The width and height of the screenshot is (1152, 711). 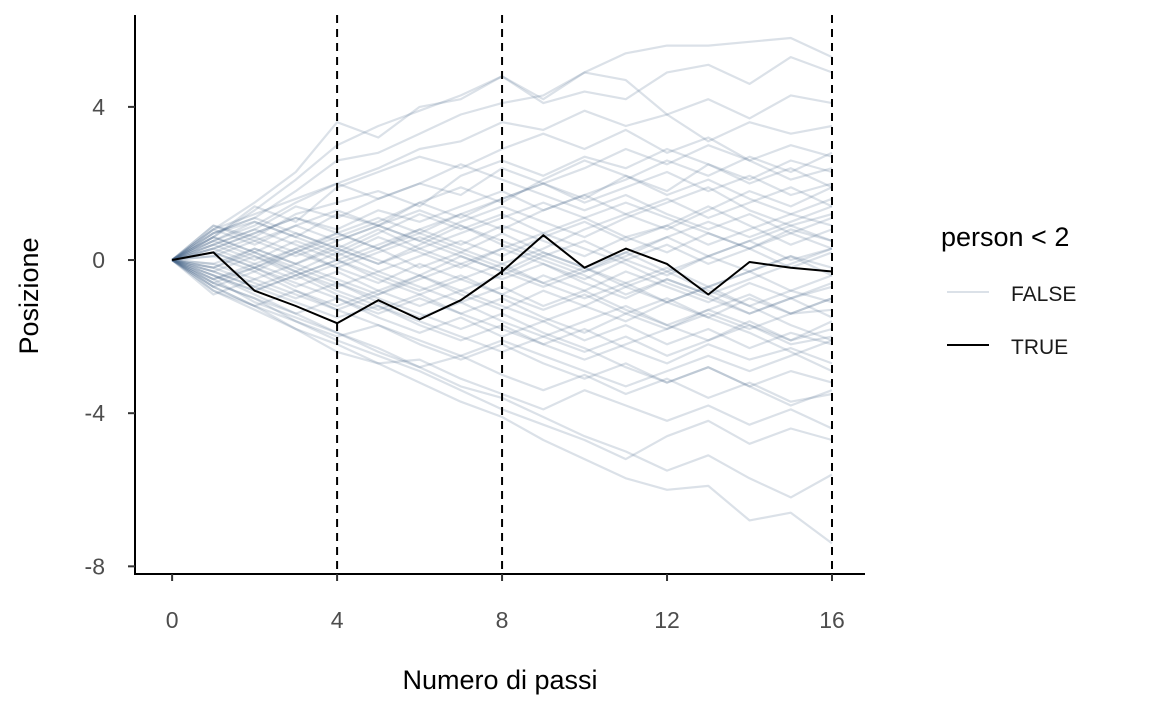 I want to click on x-tick-label-12: 12, so click(x=667, y=620).